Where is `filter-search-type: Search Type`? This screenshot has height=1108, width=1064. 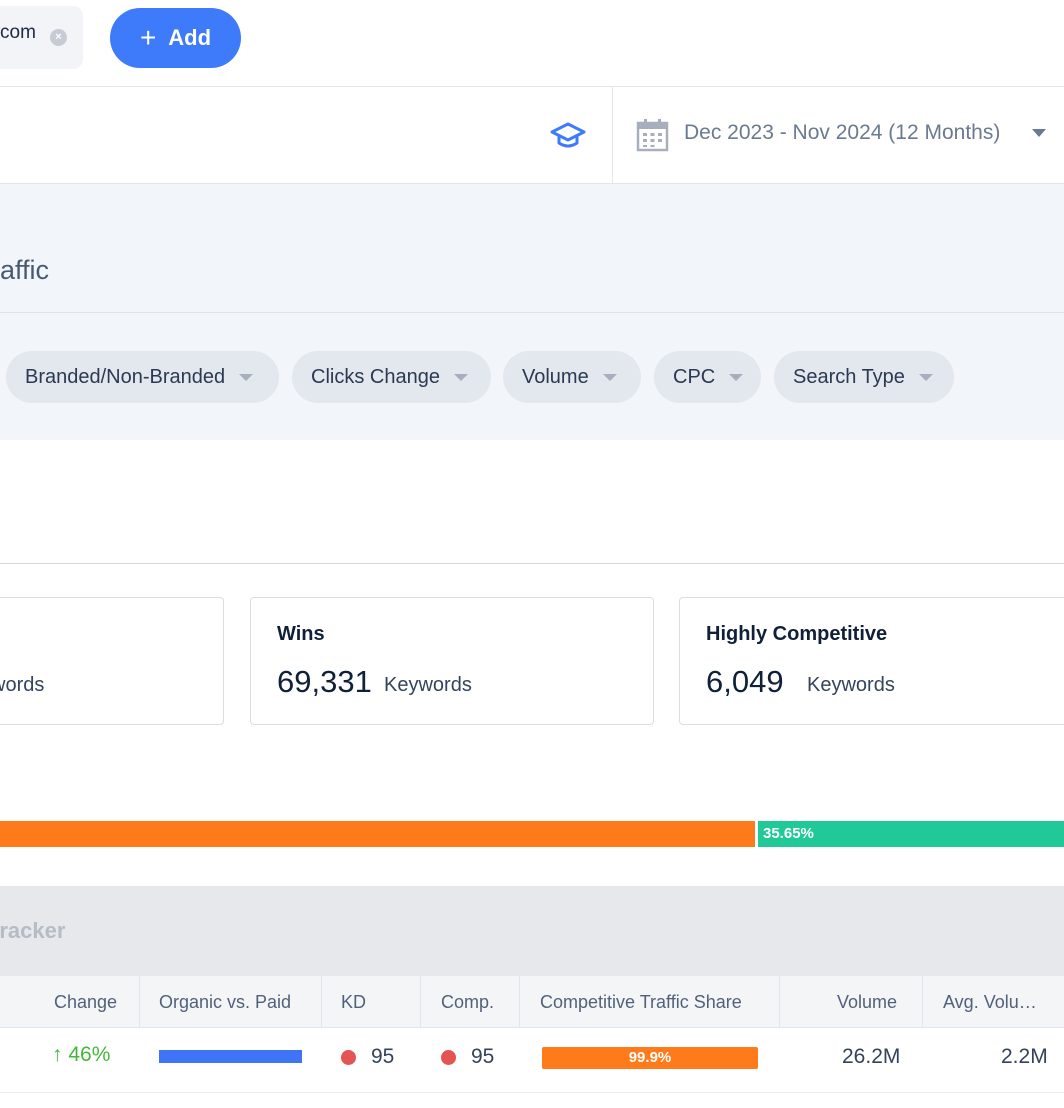 filter-search-type: Search Type is located at coordinates (864, 377).